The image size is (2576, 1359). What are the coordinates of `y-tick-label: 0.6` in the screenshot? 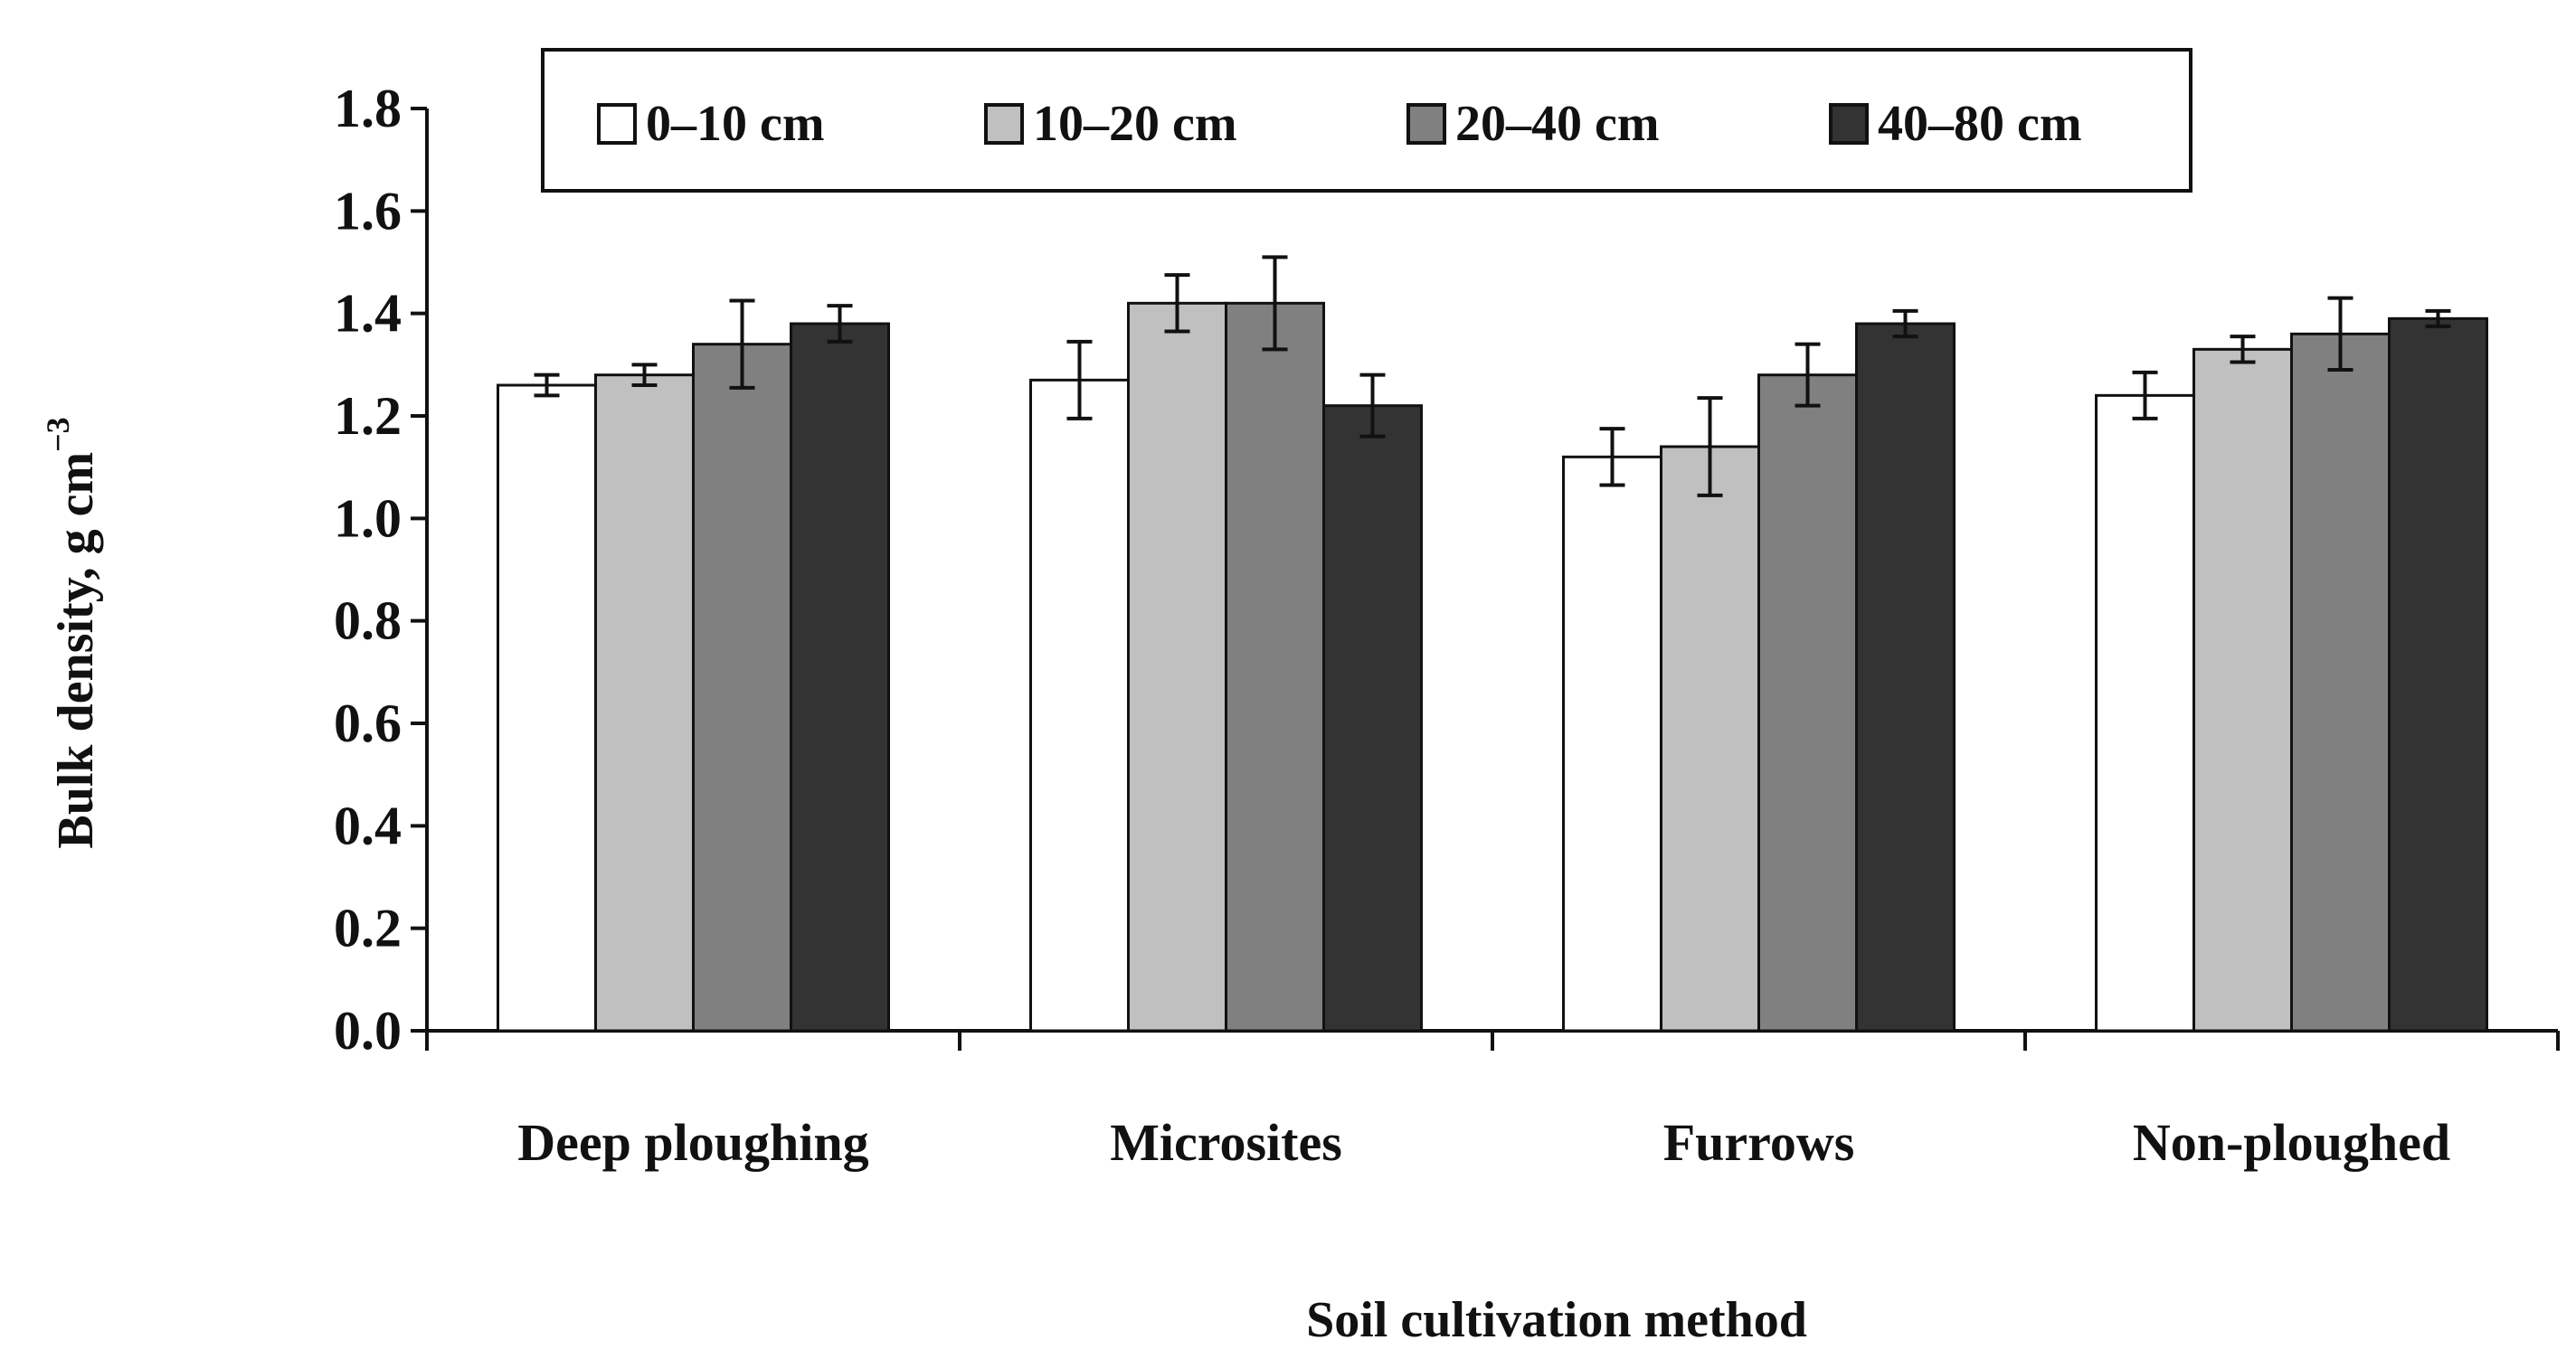 It's located at (368, 724).